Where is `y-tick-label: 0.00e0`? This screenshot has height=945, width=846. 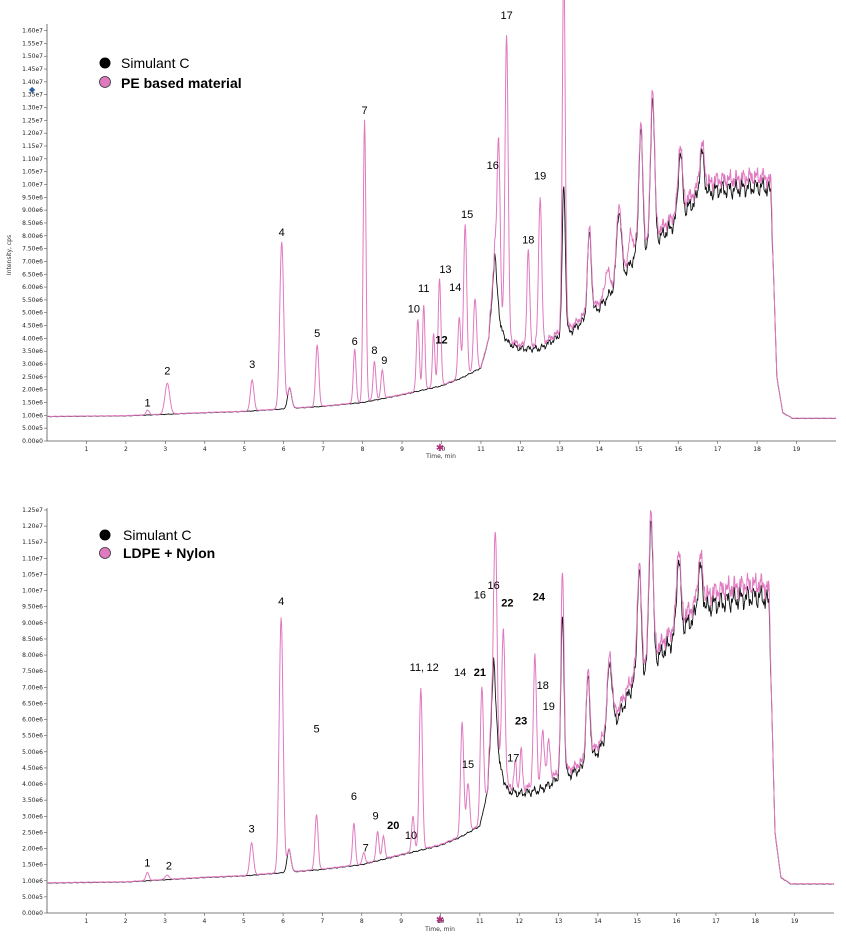
y-tick-label: 0.00e0 is located at coordinates (32, 913).